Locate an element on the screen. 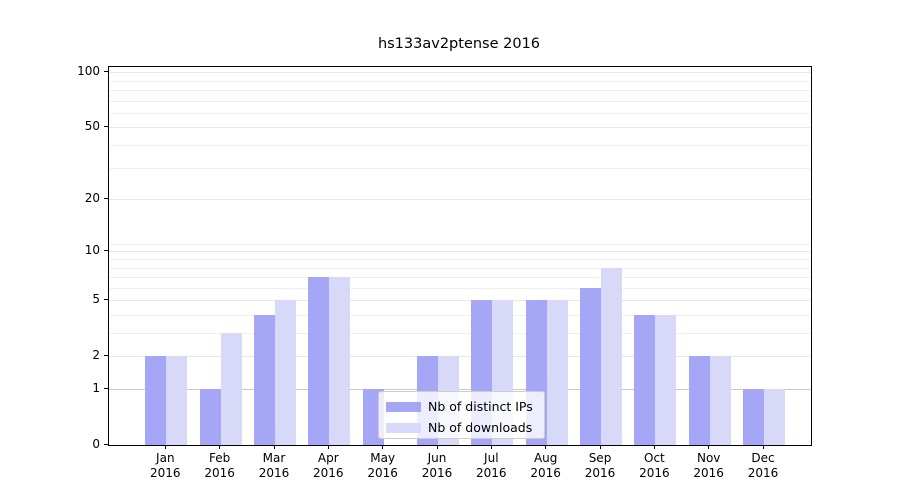  bar-feb-downloads is located at coordinates (231, 389).